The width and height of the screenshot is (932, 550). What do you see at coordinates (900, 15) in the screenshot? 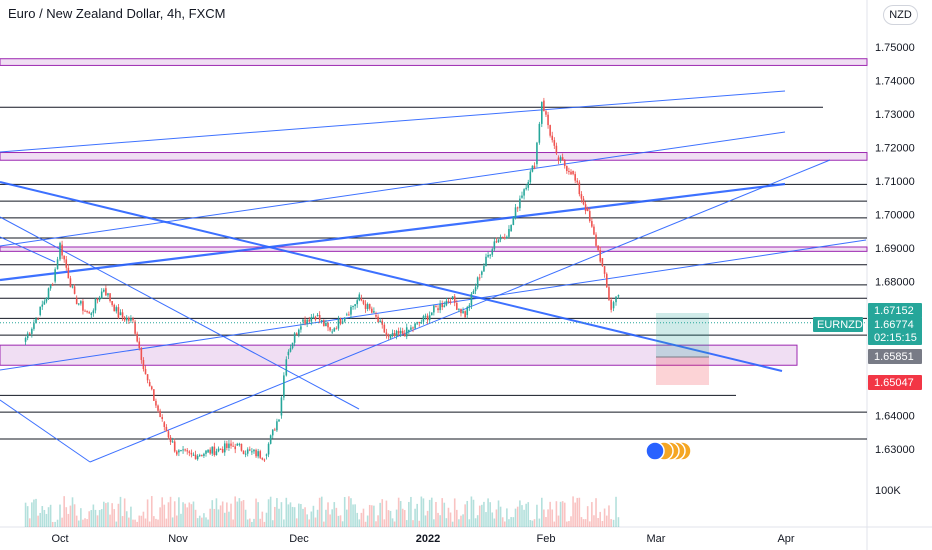
I see `currency-button: NZD` at bounding box center [900, 15].